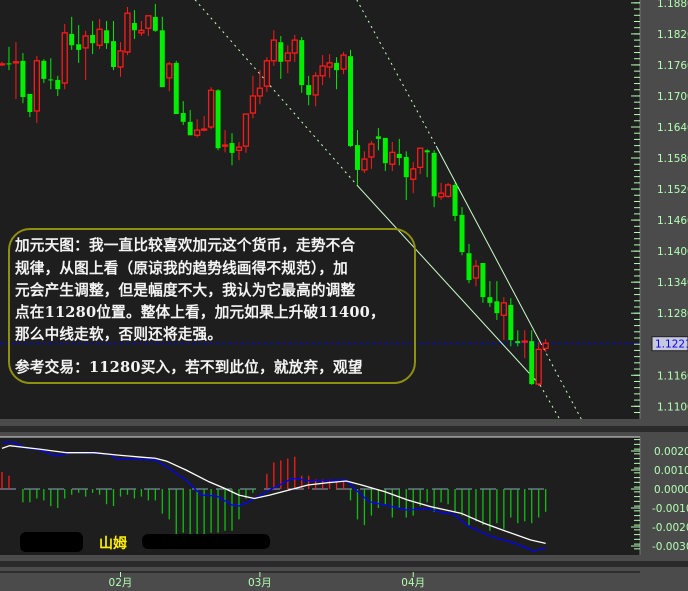 The image size is (688, 591). What do you see at coordinates (672, 221) in the screenshot?
I see `price-tick-label: 1.1460` at bounding box center [672, 221].